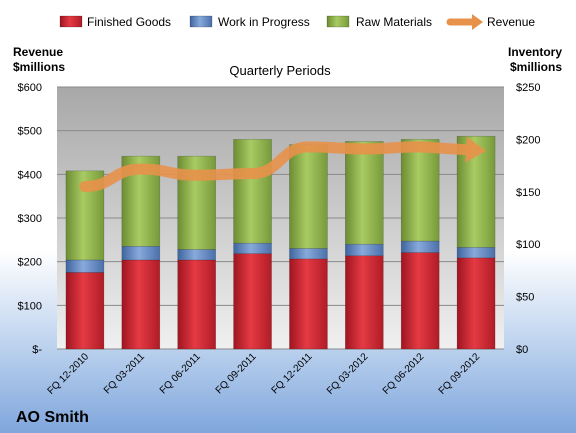 The height and width of the screenshot is (433, 576). I want to click on left-tick-label: $300, so click(30, 219).